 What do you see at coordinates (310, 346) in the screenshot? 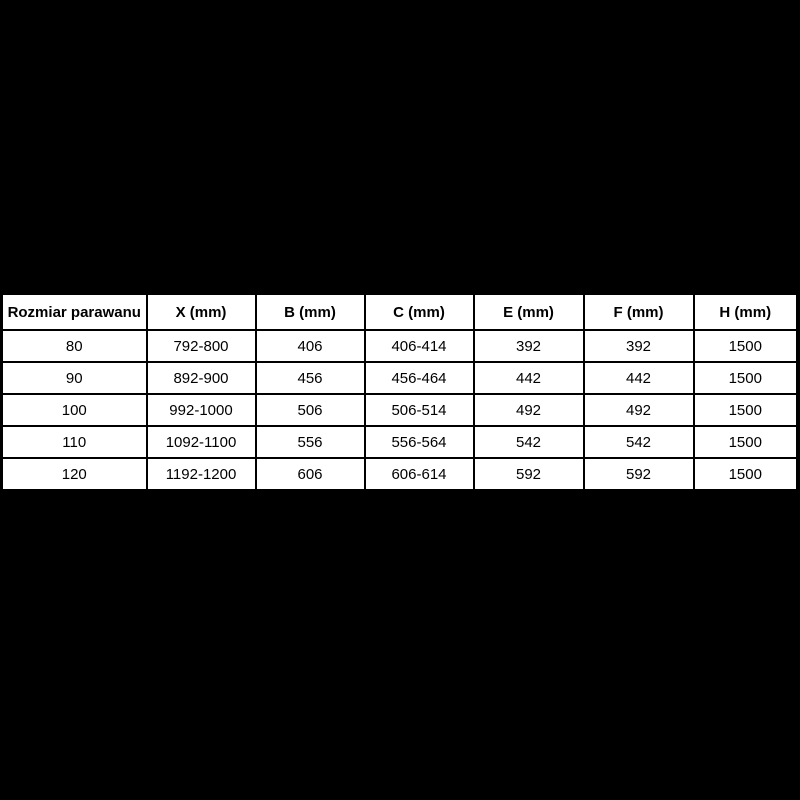
I see `table-cell: 406` at bounding box center [310, 346].